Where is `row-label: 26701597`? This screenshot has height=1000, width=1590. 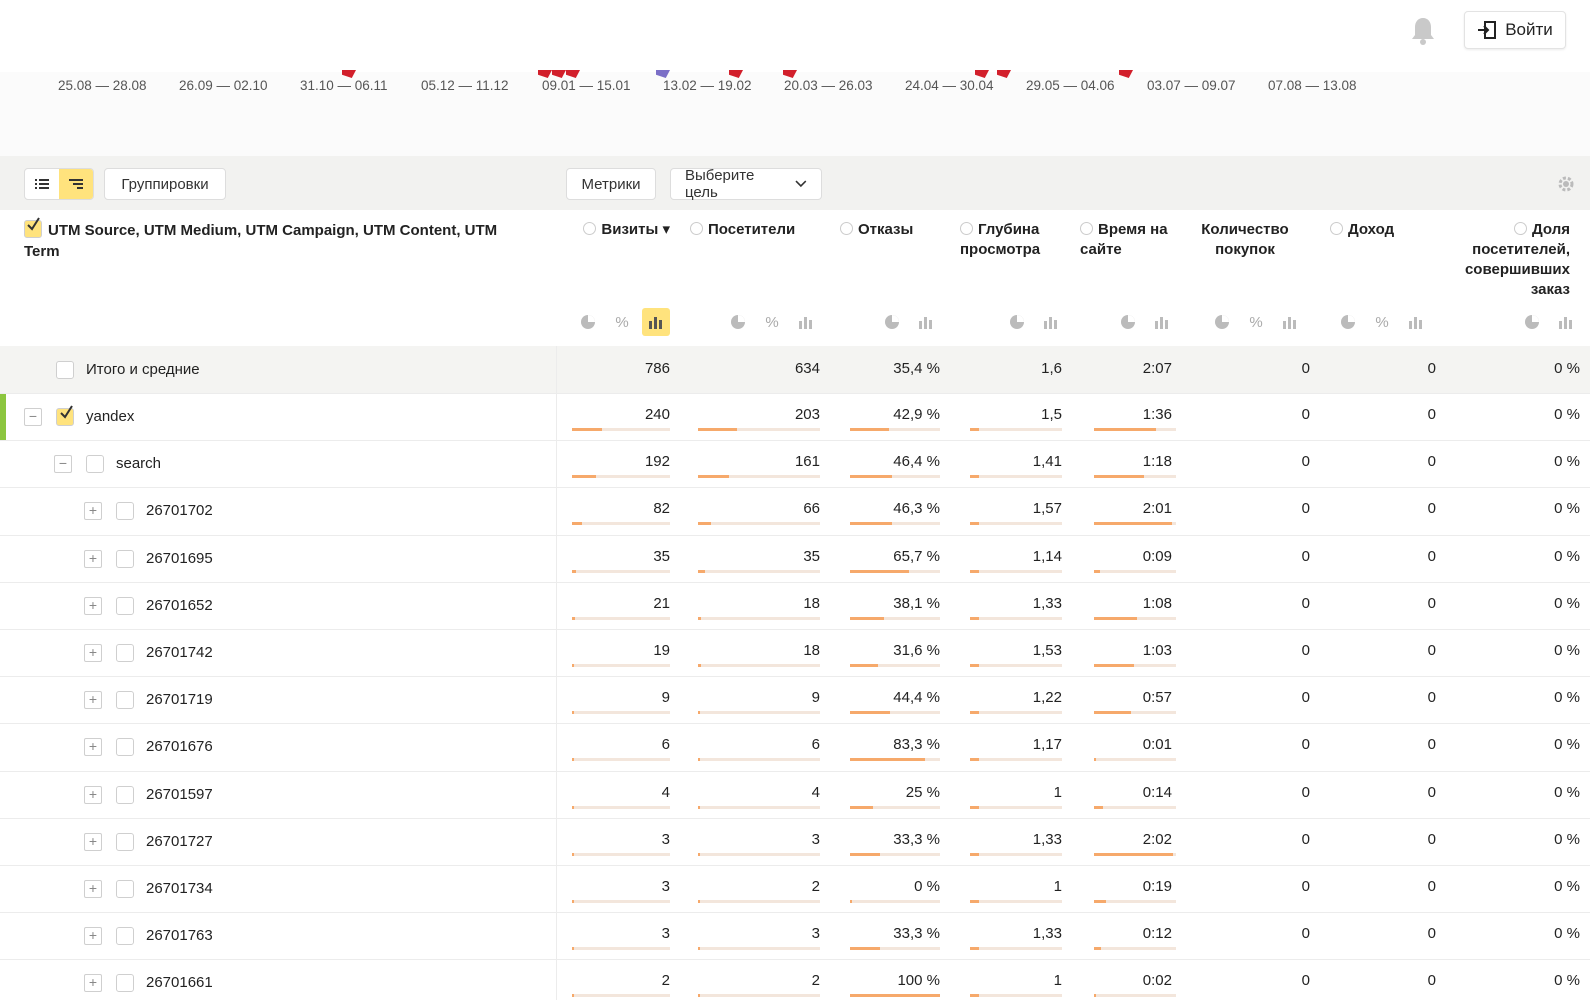
row-label: 26701597 is located at coordinates (179, 794).